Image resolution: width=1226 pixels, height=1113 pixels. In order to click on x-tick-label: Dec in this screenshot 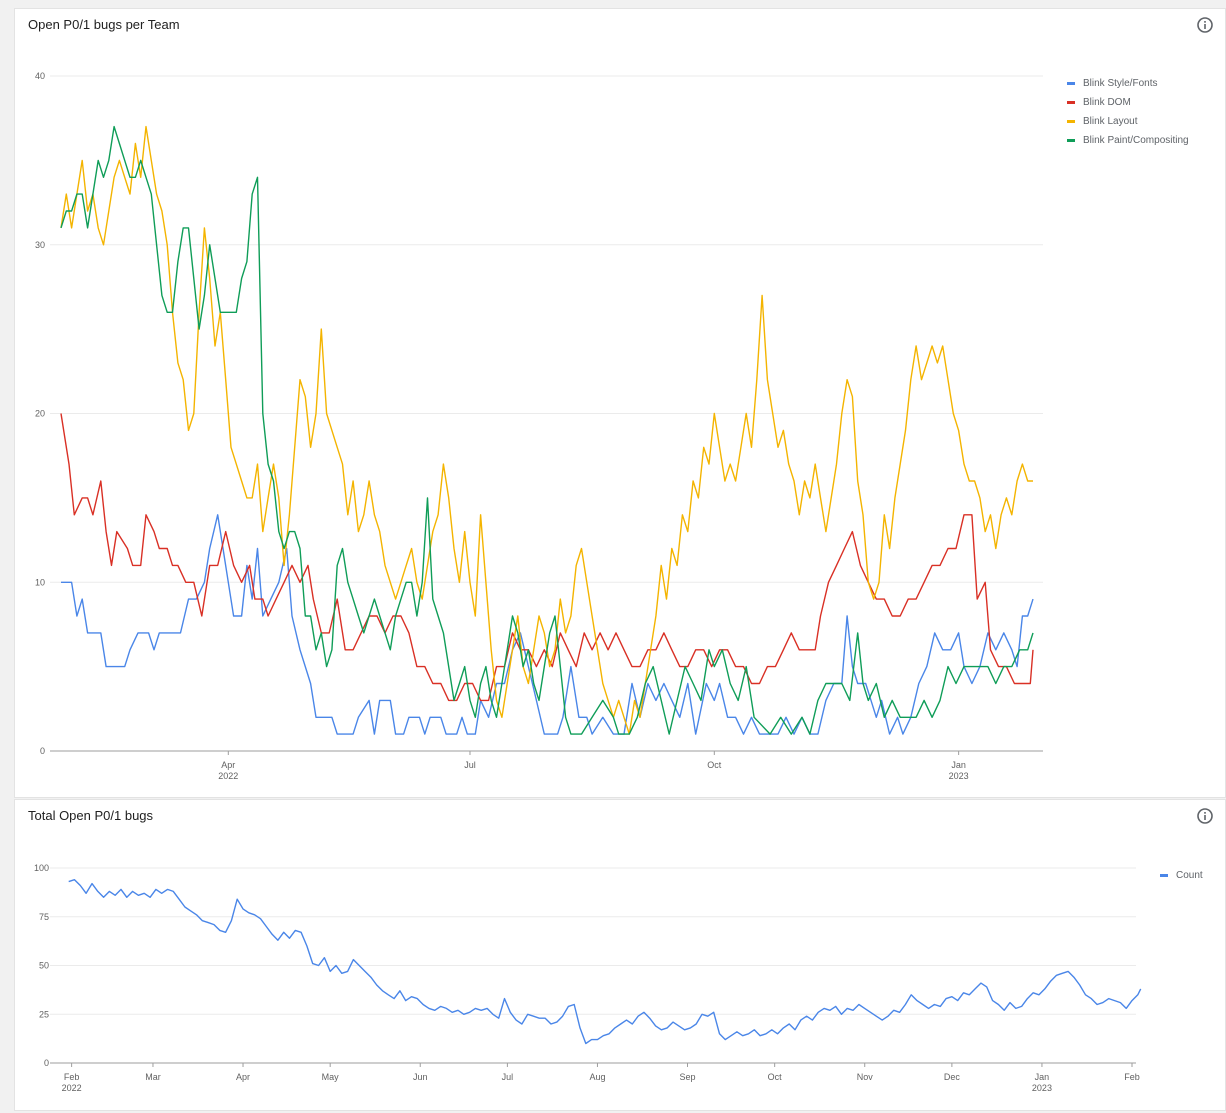, I will do `click(952, 1077)`.